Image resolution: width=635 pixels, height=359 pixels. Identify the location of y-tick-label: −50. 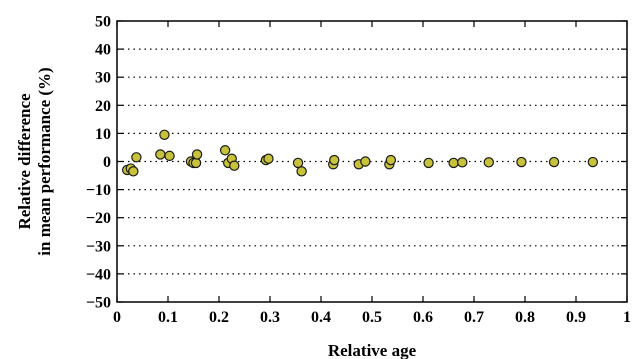
(98, 303).